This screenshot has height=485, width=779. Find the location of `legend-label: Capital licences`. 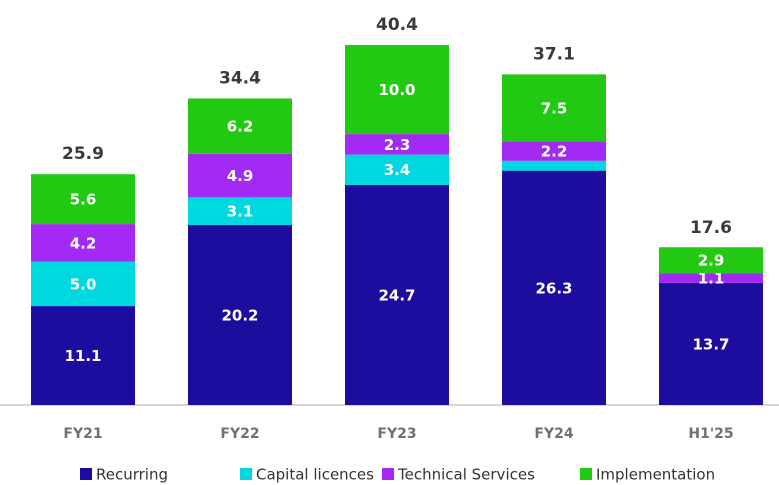

legend-label: Capital licences is located at coordinates (315, 475).